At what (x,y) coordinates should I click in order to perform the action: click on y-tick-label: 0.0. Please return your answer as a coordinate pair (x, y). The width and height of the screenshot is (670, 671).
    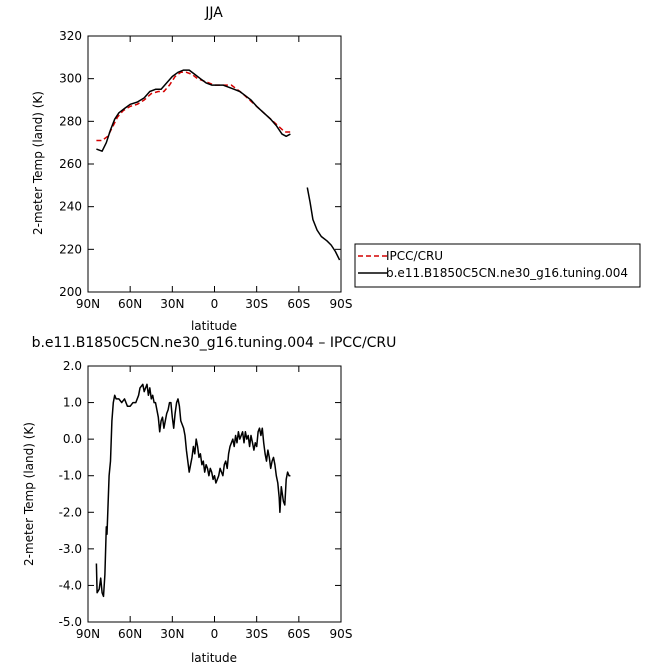
    Looking at the image, I should click on (72, 439).